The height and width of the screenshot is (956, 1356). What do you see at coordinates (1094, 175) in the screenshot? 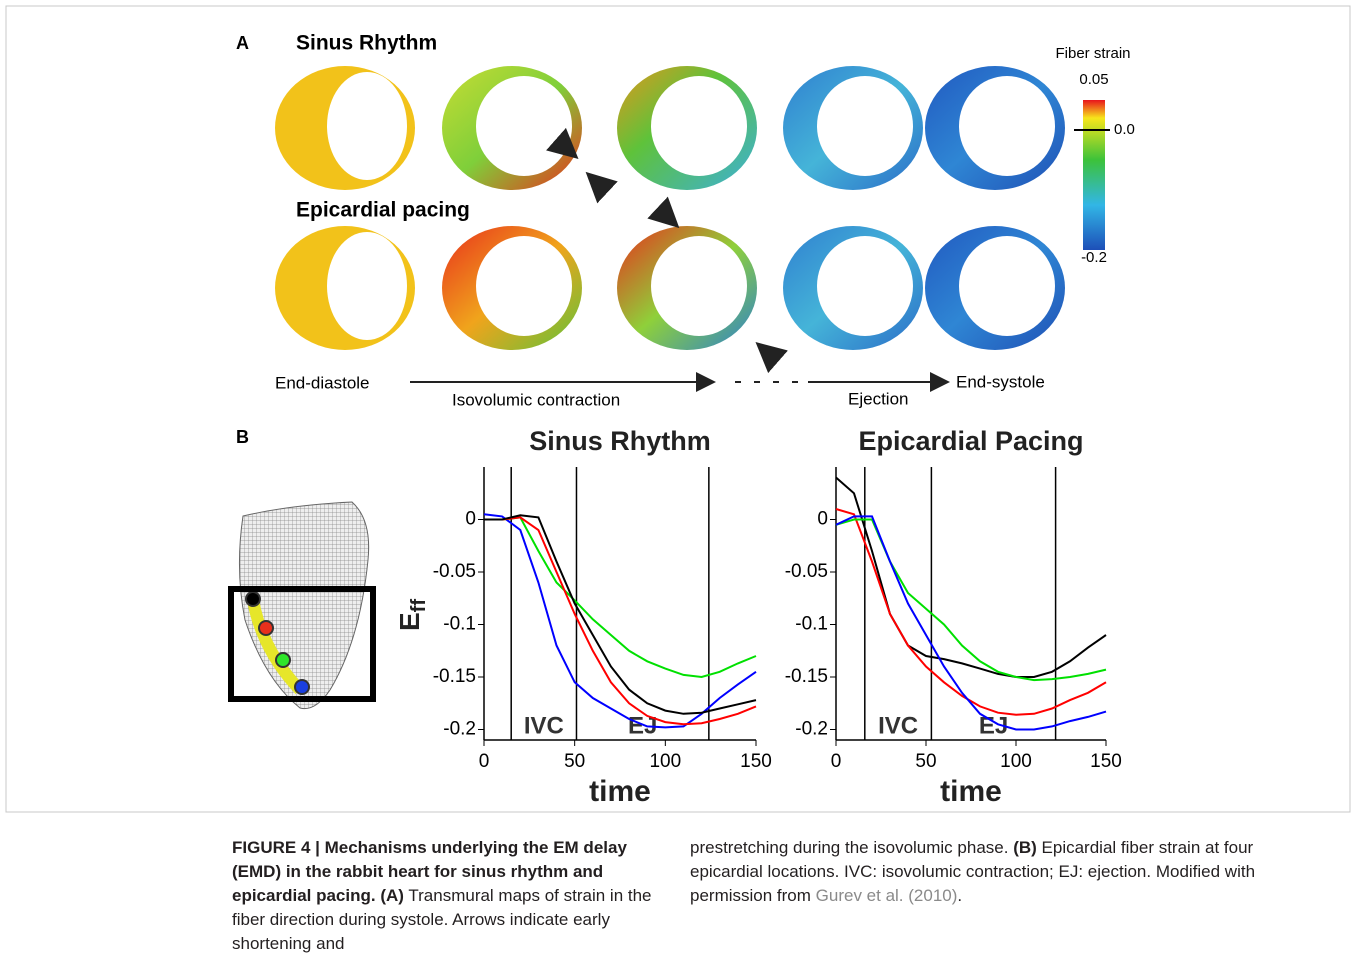
I see `colorbar` at bounding box center [1094, 175].